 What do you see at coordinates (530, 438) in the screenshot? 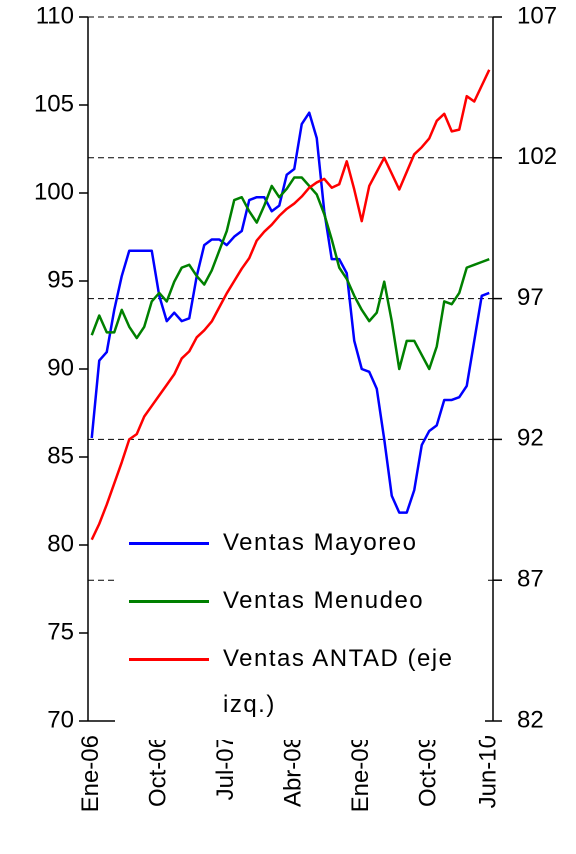
I see `y2-tick-label: 92` at bounding box center [530, 438].